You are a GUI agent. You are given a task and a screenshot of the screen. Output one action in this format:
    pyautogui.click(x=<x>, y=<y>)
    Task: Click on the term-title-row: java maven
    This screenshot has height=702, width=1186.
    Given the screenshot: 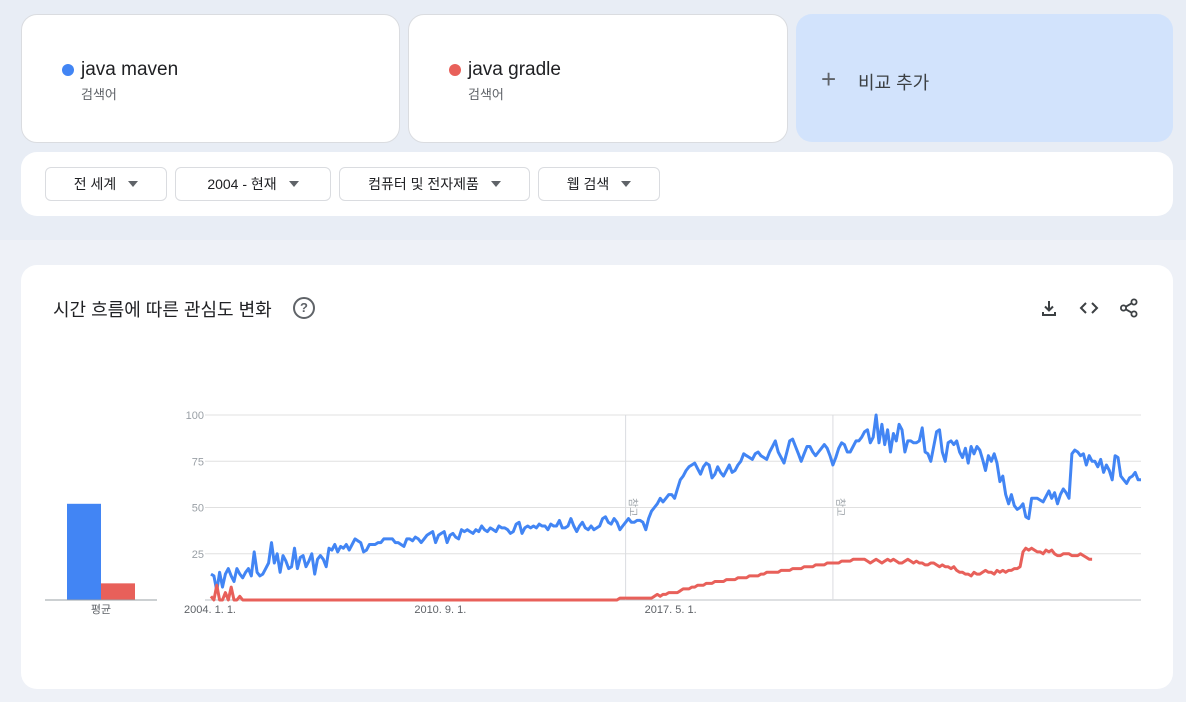 What is the action you would take?
    pyautogui.click(x=120, y=70)
    